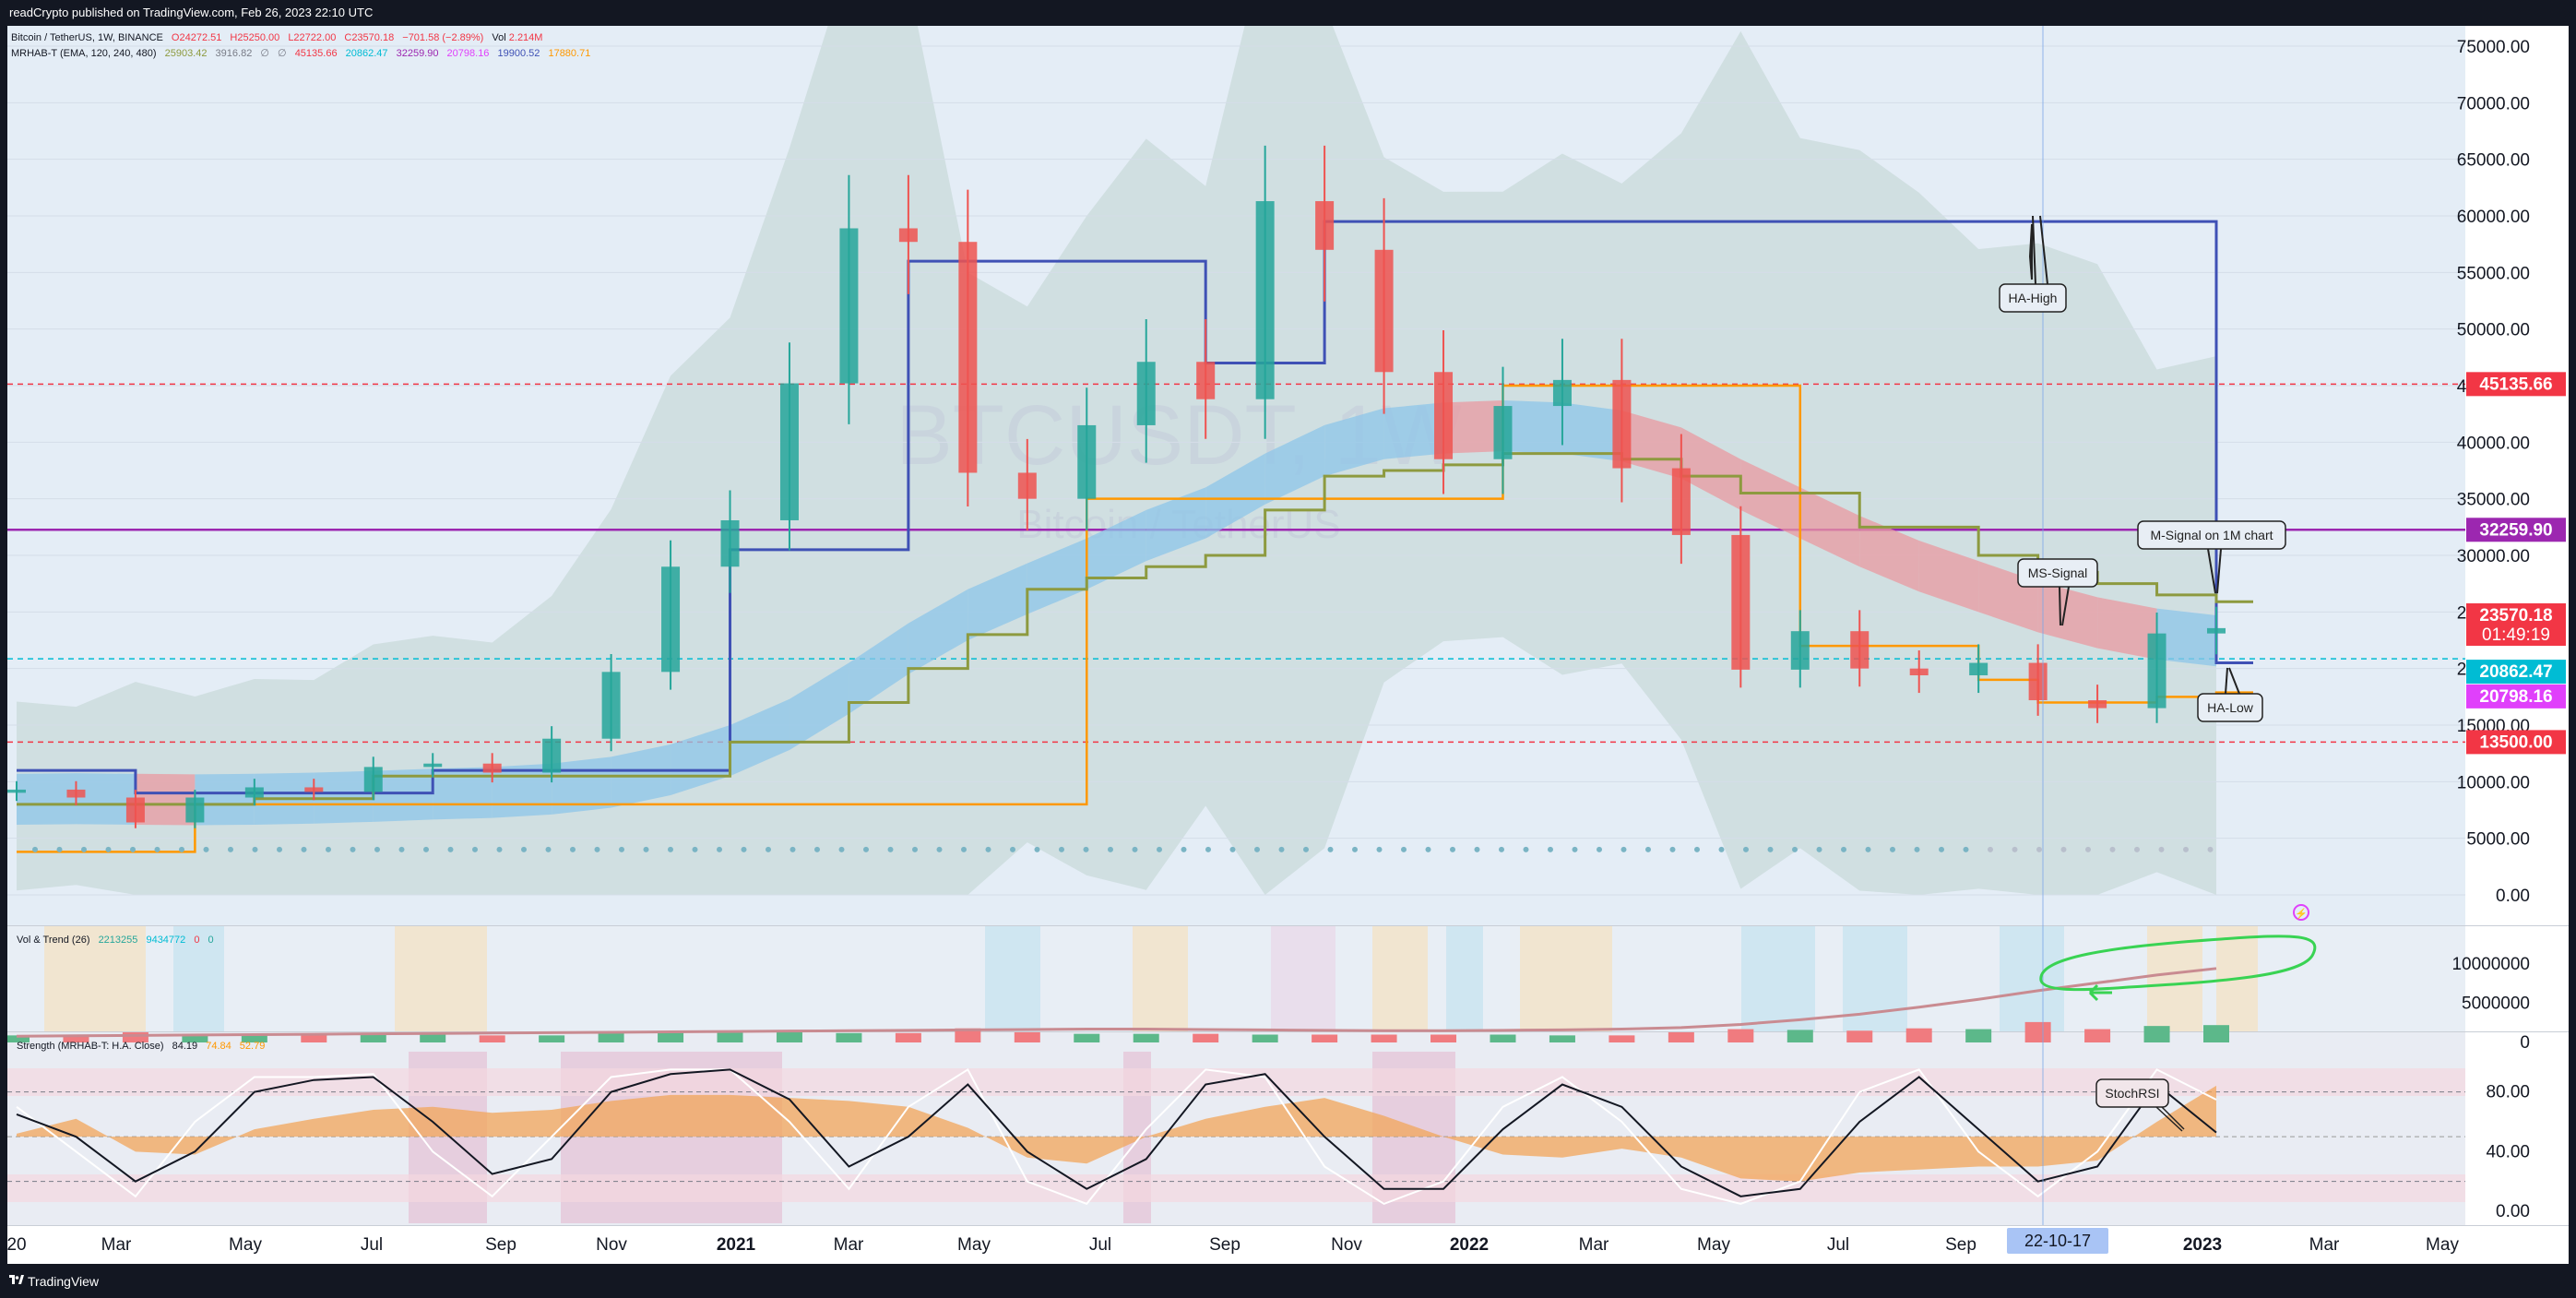  Describe the element at coordinates (115, 940) in the screenshot. I see `legend-voltrend: Vol & Trend (26) 2213255 9434772 0 0` at that location.